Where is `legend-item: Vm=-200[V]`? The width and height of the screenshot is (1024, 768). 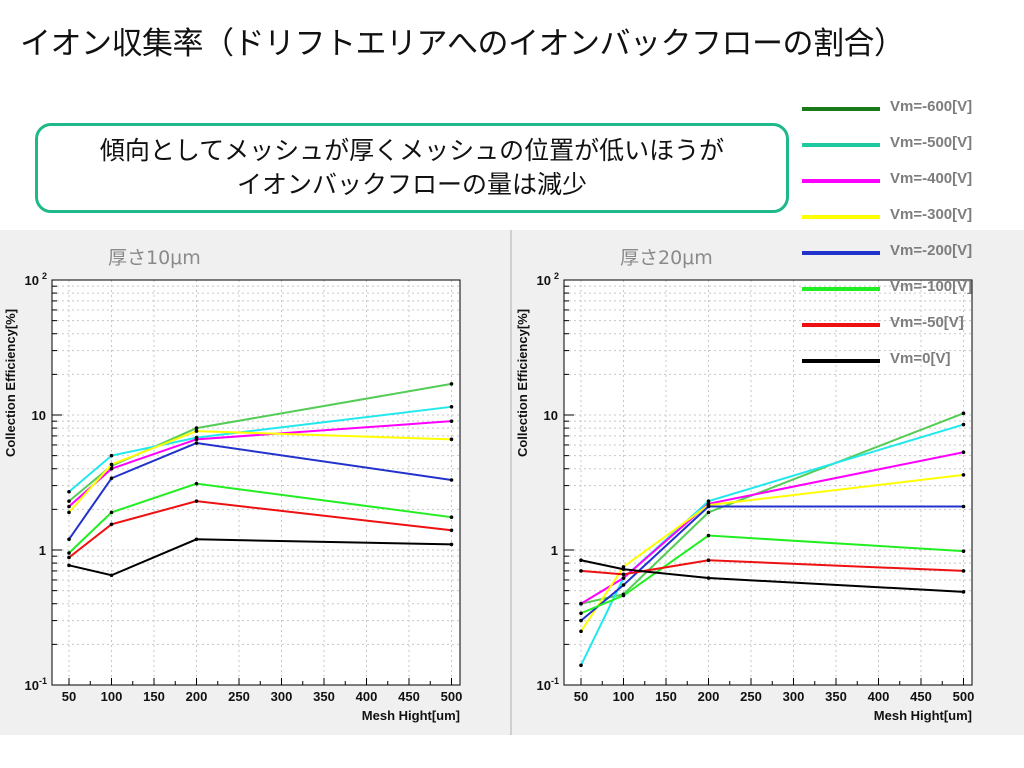 legend-item: Vm=-200[V] is located at coordinates (907, 253).